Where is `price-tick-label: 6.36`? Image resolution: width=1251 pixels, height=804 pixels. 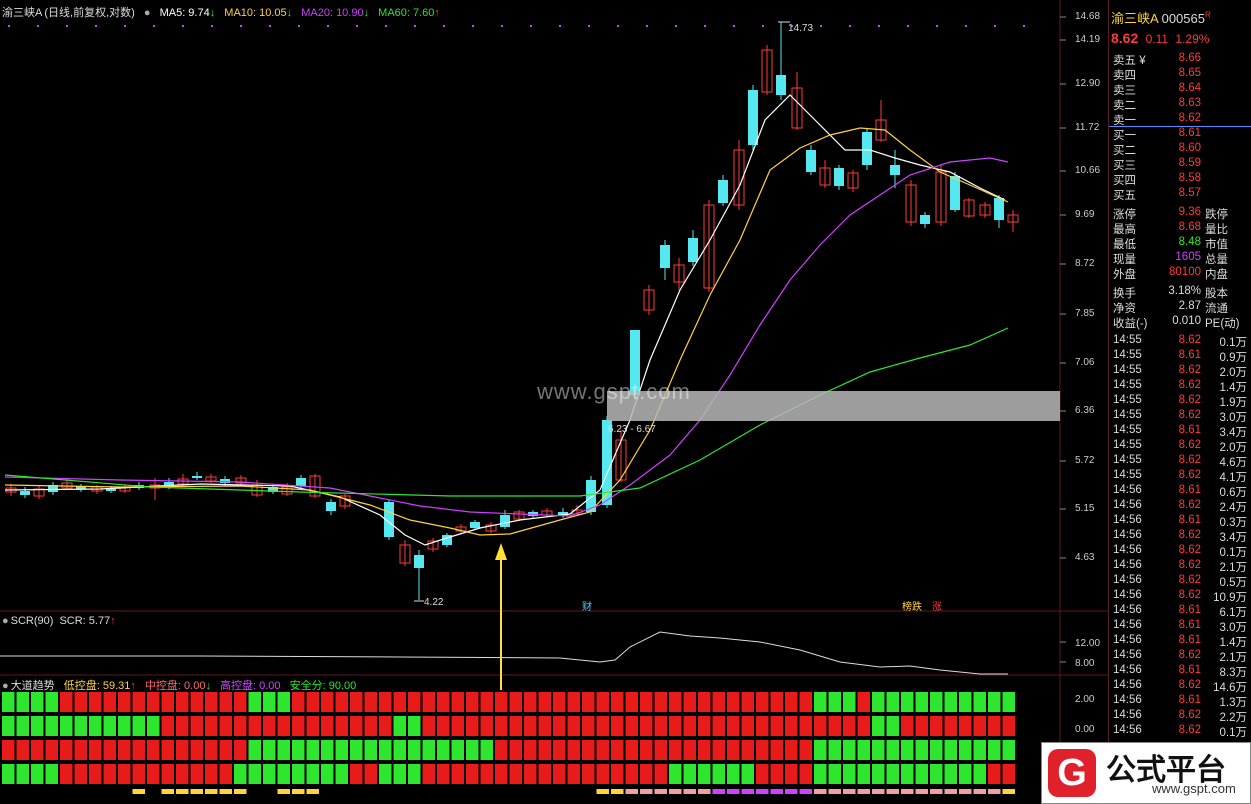 price-tick-label: 6.36 is located at coordinates (1085, 410).